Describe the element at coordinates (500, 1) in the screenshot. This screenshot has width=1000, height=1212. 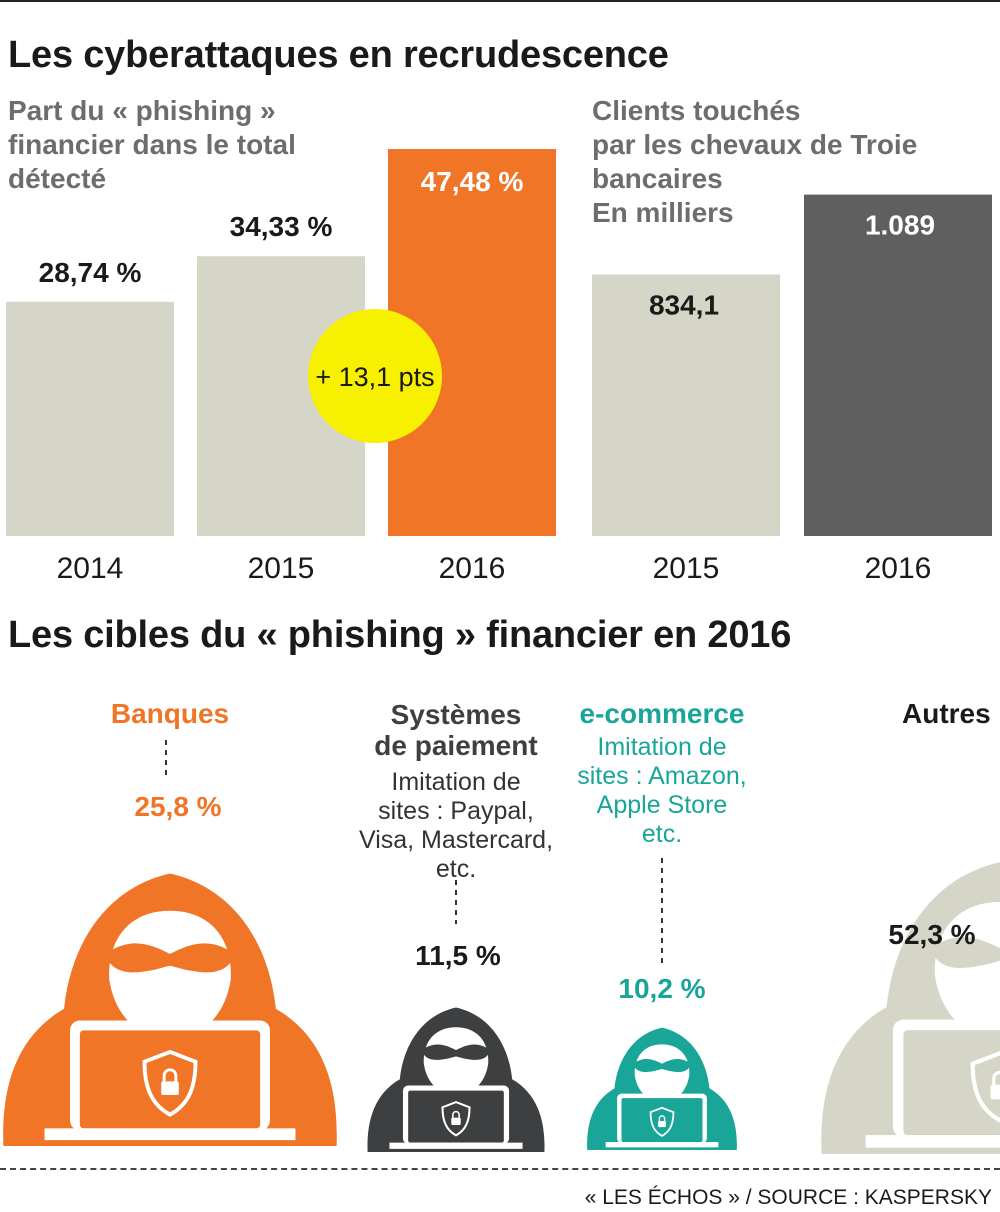
I see `top-rule` at that location.